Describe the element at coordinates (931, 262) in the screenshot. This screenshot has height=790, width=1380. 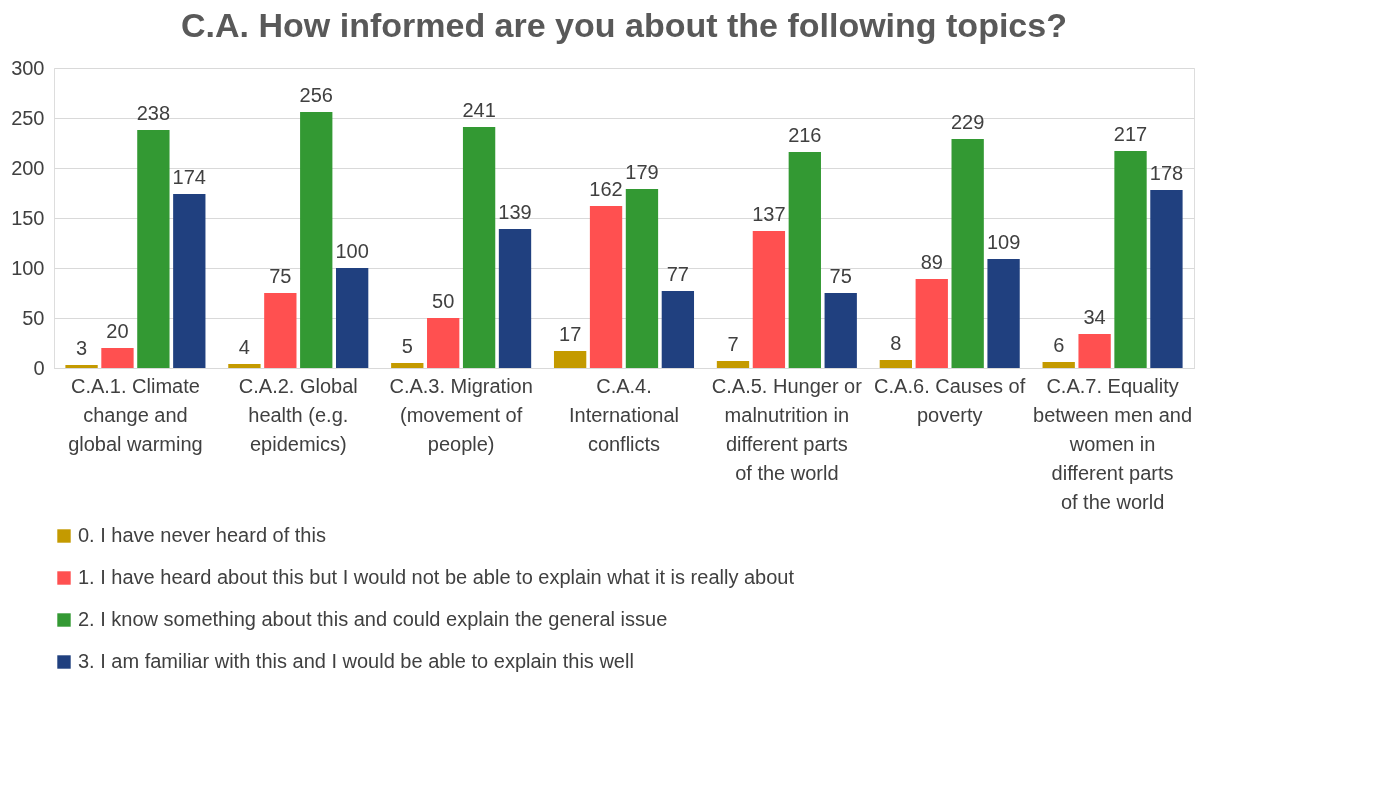
I see `data-label: 89` at that location.